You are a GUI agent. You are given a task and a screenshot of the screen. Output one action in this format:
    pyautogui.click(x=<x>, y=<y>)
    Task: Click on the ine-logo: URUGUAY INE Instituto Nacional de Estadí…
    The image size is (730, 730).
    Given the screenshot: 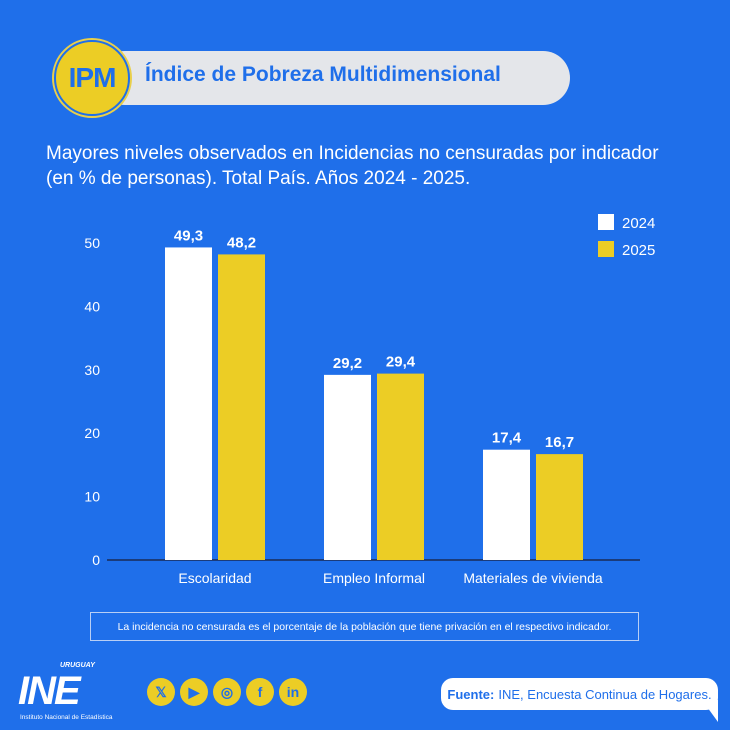 What is the action you would take?
    pyautogui.click(x=80, y=692)
    